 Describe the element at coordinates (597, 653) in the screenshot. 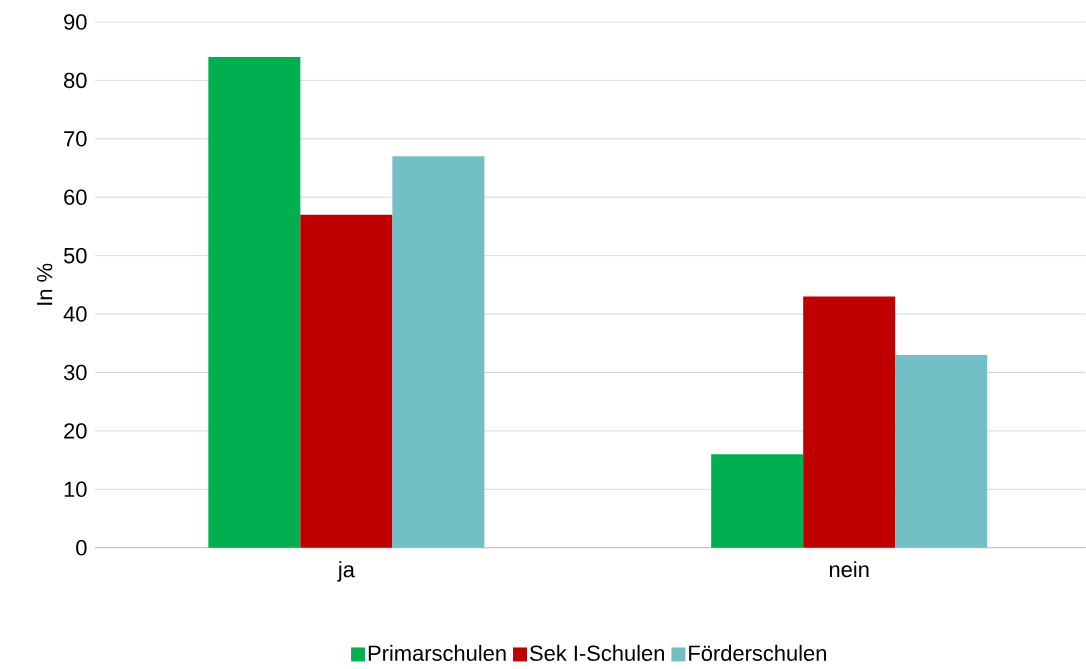

I see `legend-label: Sek I-Schulen` at that location.